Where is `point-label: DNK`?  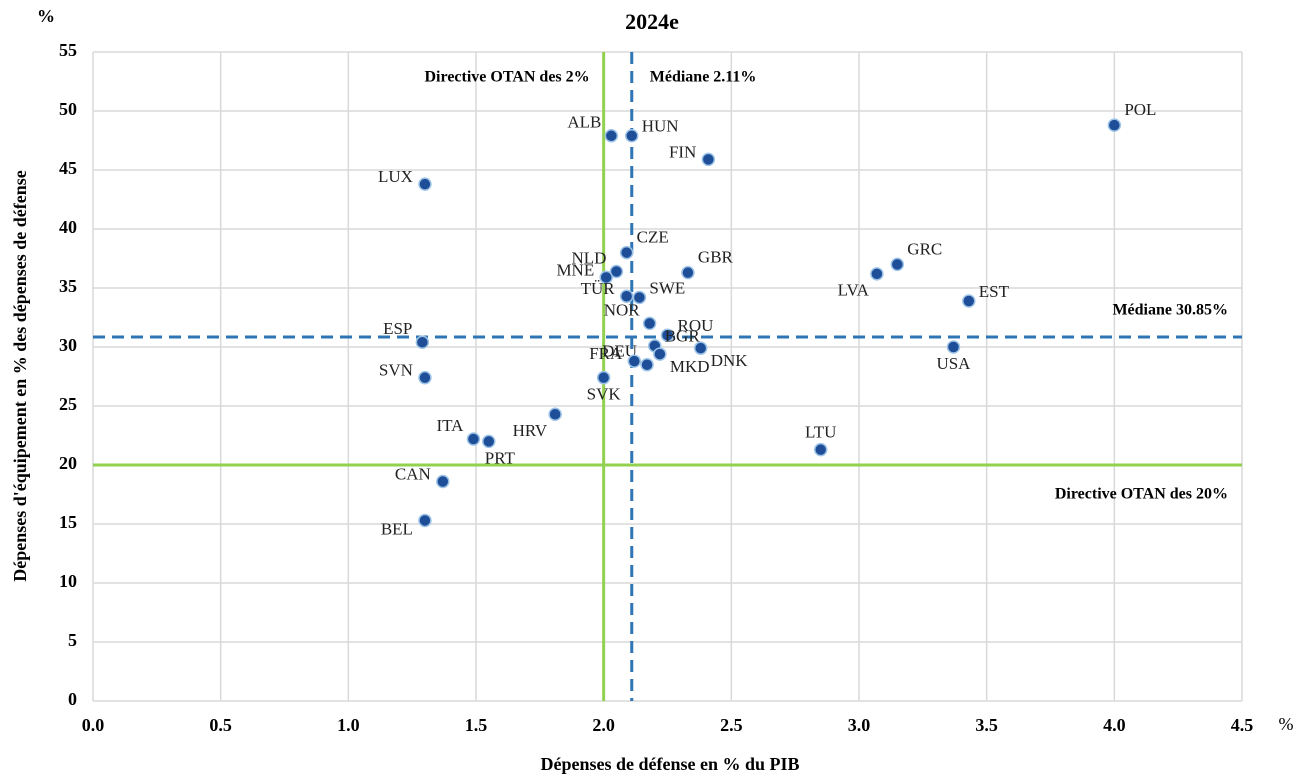 point-label: DNK is located at coordinates (730, 360).